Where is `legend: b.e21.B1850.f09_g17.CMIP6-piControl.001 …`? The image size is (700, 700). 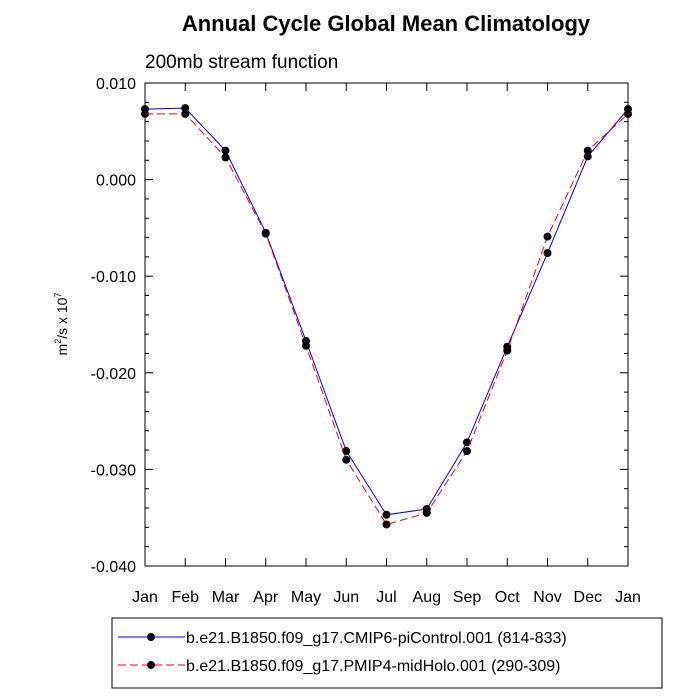
legend: b.e21.B1850.f09_g17.CMIP6-piControl.001 … is located at coordinates (387, 653).